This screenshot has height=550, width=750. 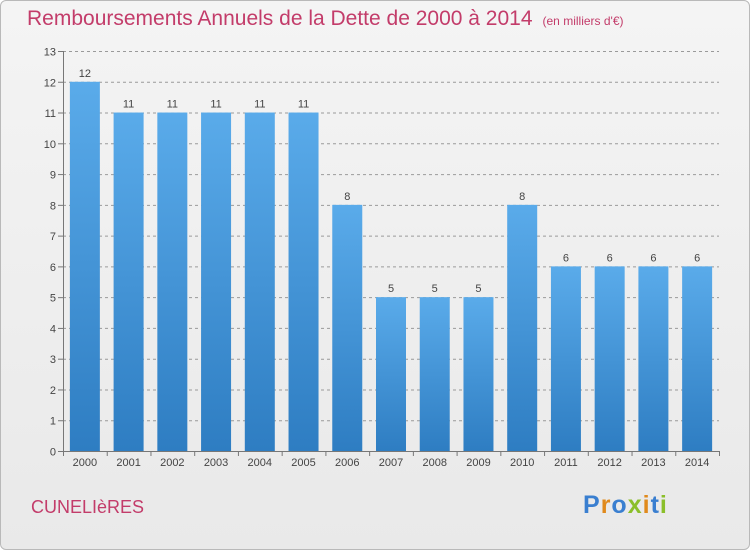 I want to click on x-tick-label-2008: 2008, so click(x=434, y=463).